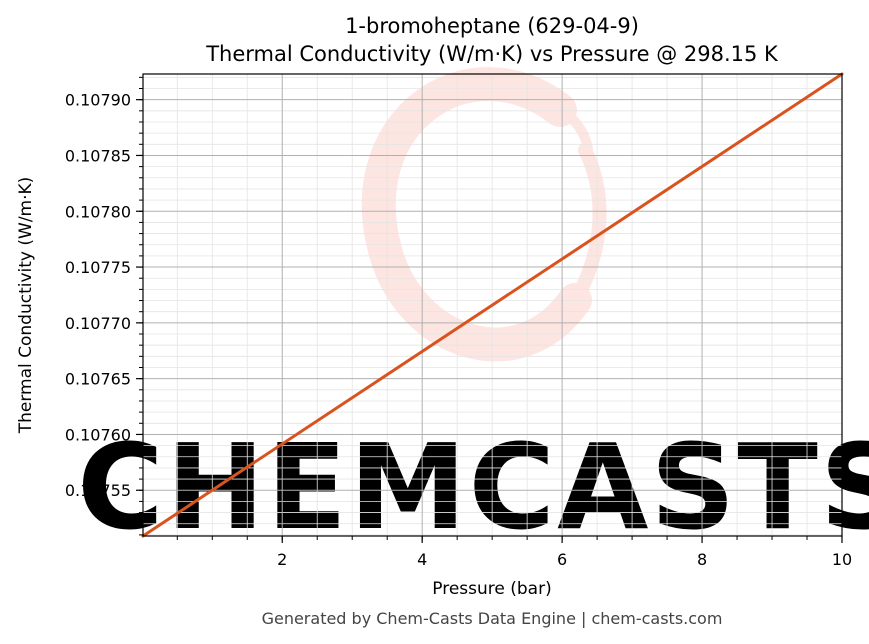 This screenshot has width=869, height=644. Describe the element at coordinates (702, 559) in the screenshot. I see `x-tick-label: 8` at that location.